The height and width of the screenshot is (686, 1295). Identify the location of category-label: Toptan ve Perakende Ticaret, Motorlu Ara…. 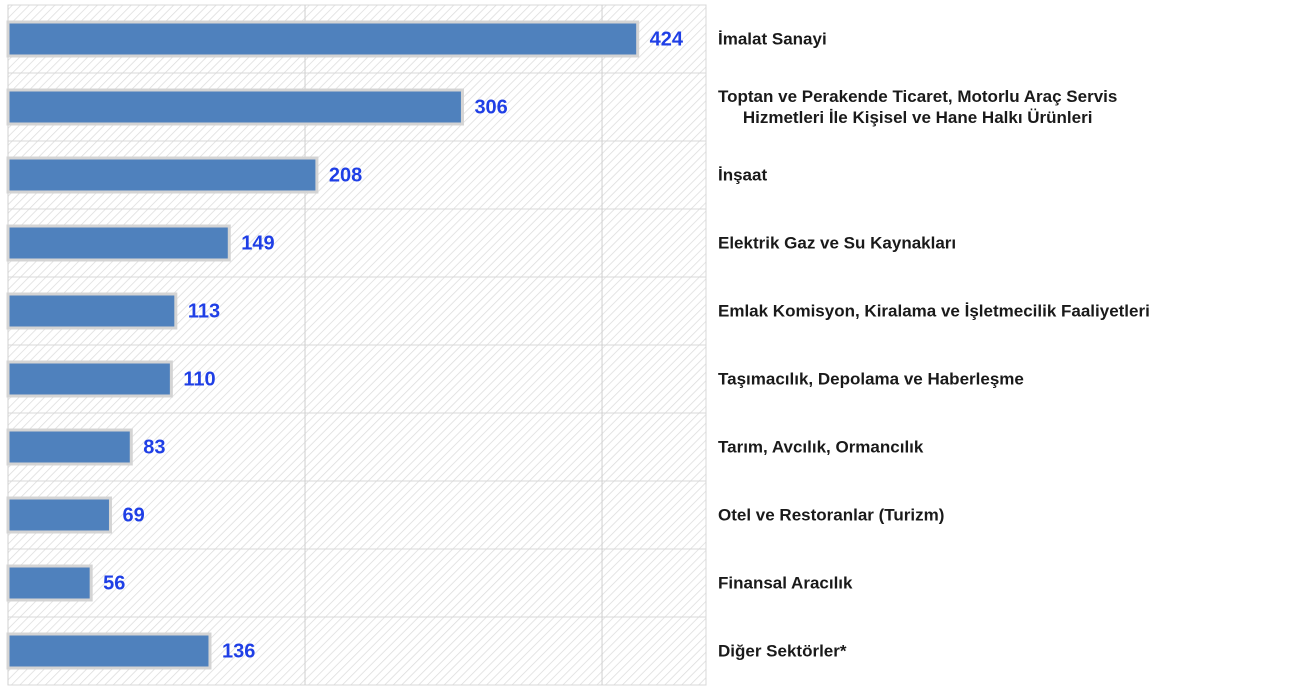
(918, 107).